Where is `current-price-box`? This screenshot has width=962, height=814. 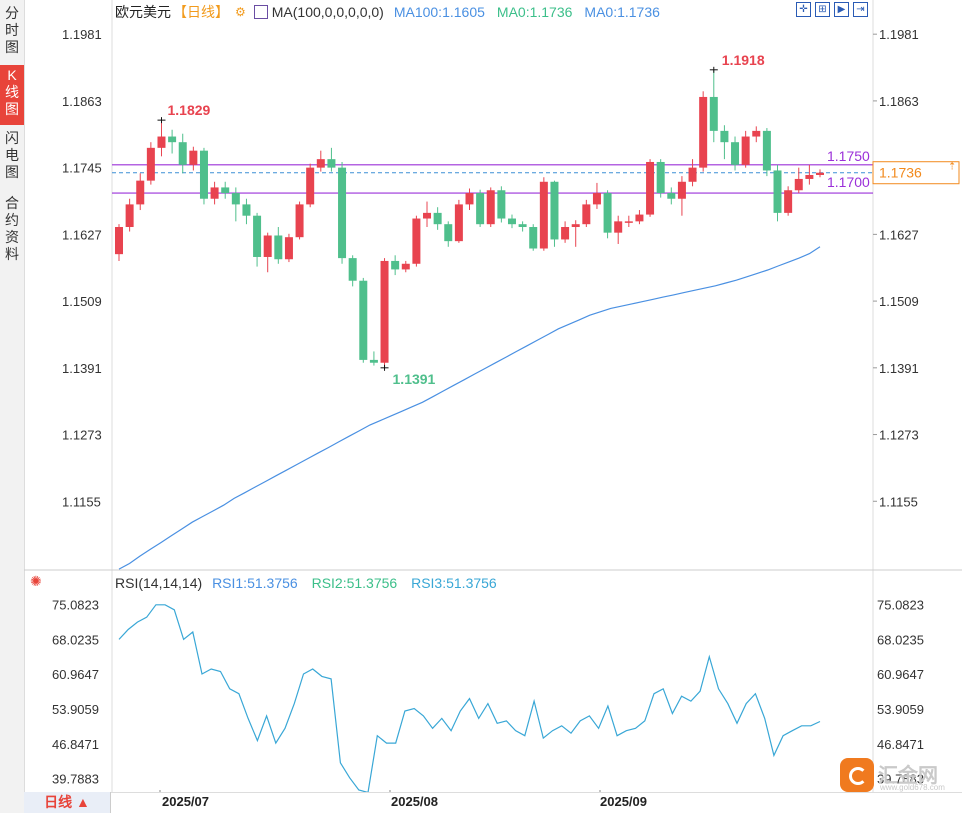 current-price-box is located at coordinates (916, 173).